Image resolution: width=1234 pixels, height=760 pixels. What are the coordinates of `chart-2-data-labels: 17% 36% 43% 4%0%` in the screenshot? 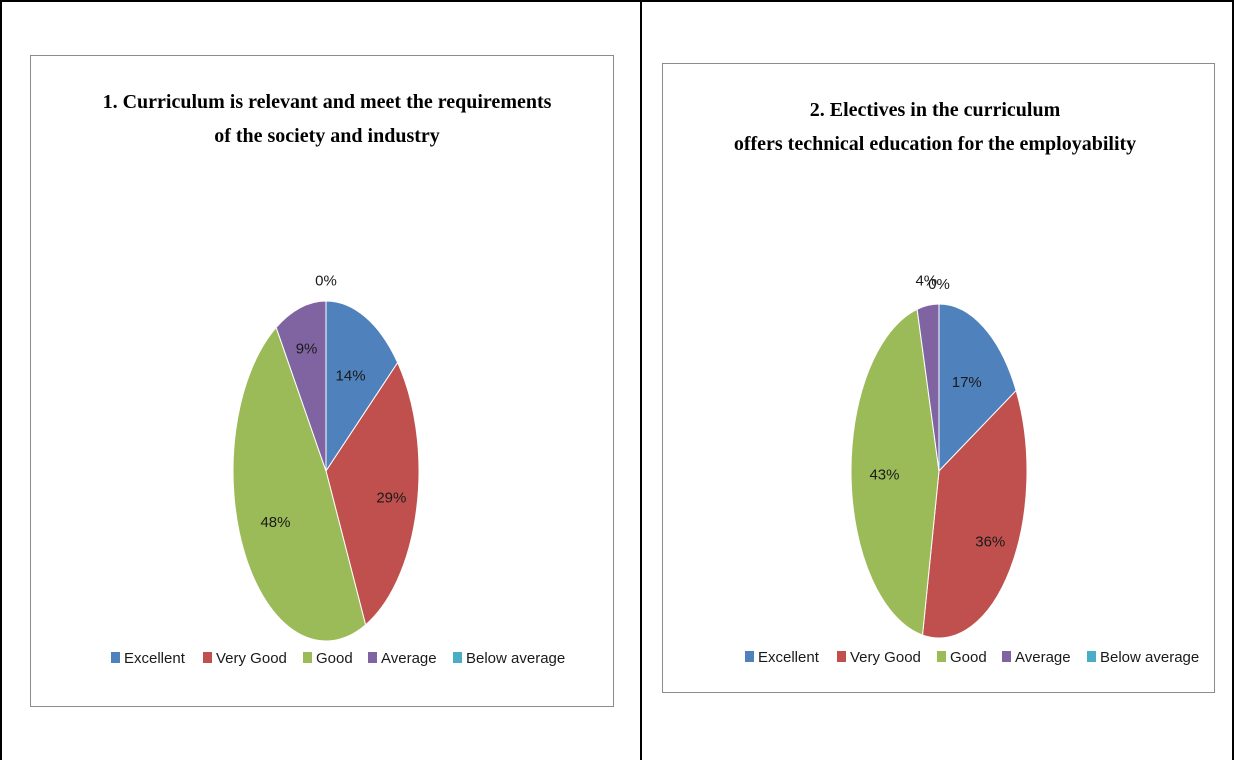 It's located at (937, 411).